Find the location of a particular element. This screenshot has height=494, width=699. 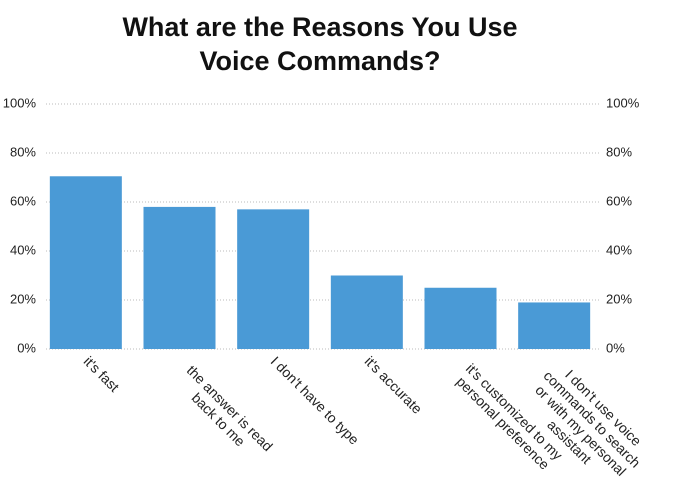

y-tick-label: 0% is located at coordinates (26, 347).